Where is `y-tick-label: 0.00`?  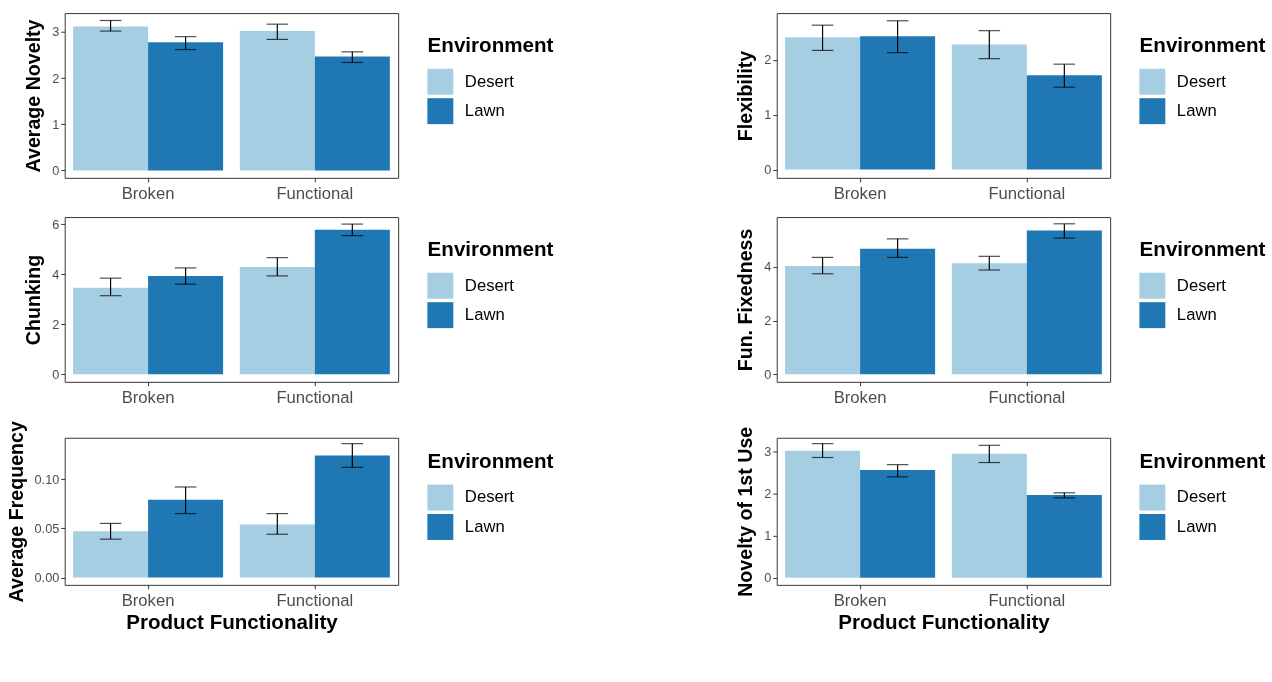
y-tick-label: 0.00 is located at coordinates (47, 577).